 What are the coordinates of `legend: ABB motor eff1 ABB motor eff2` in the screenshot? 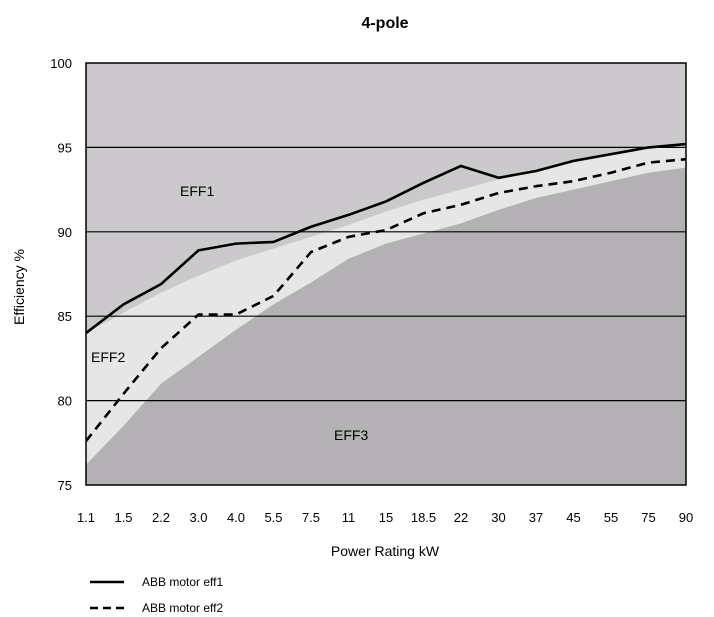 It's located at (156, 595).